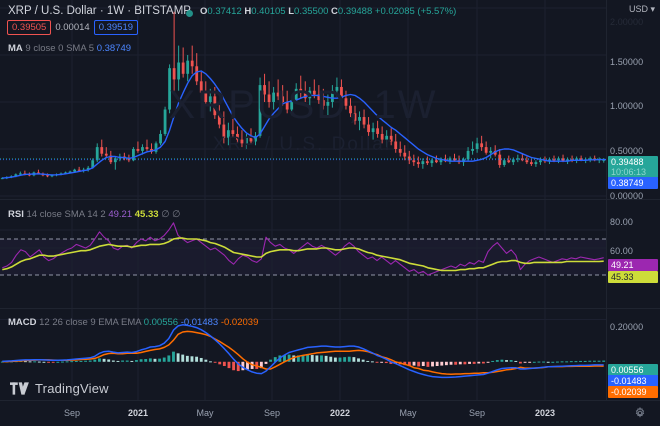  I want to click on rsi-tick-60: 60.00, so click(622, 251).